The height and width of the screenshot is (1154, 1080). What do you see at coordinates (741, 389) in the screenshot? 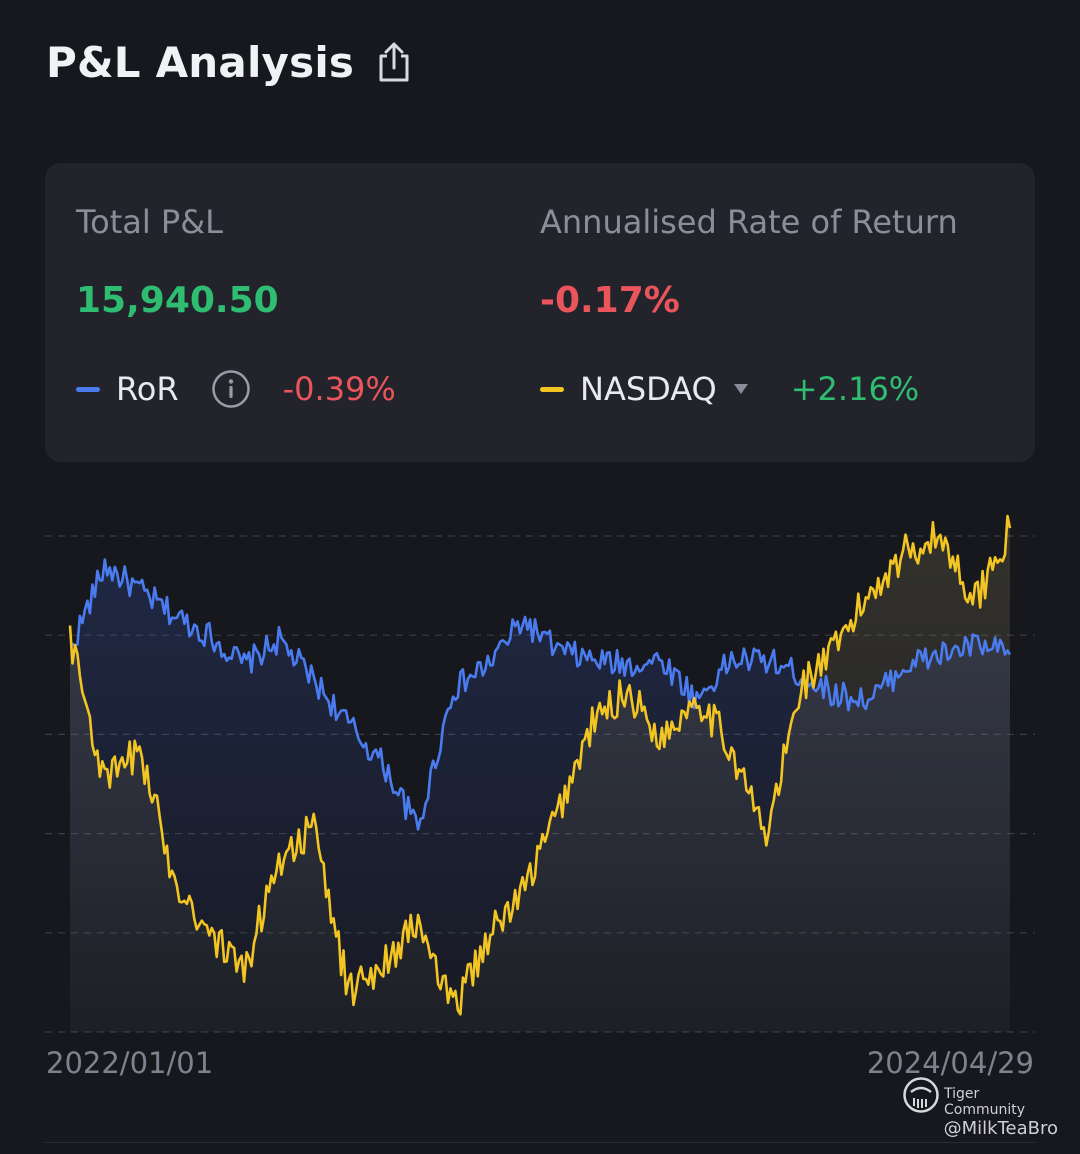
I see `caret-down-icon` at bounding box center [741, 389].